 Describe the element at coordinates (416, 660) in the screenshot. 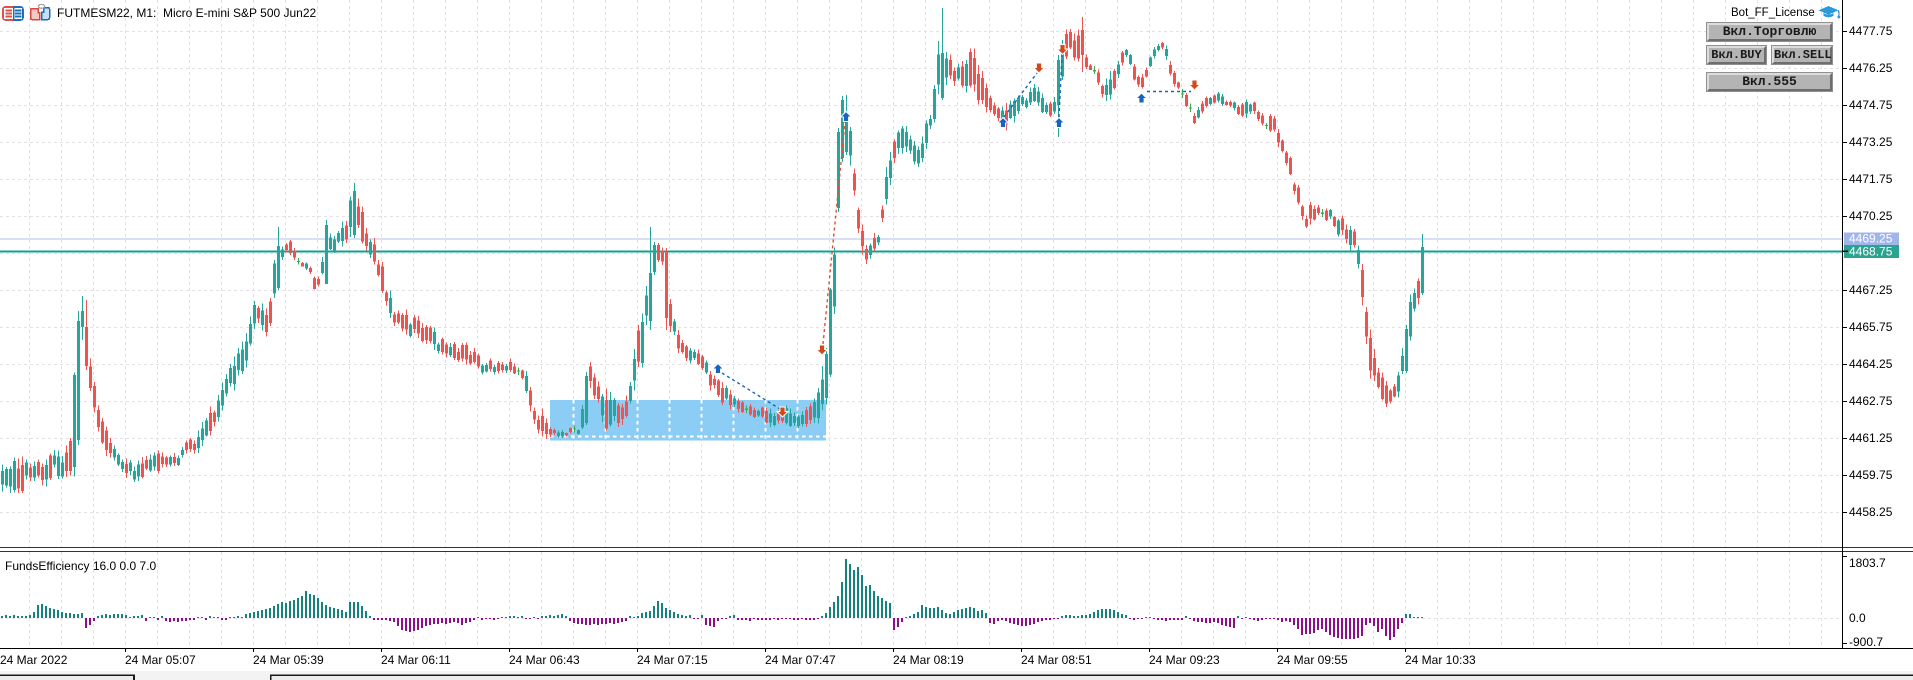

I see `svg-text: 24 Mar 06:11` at that location.